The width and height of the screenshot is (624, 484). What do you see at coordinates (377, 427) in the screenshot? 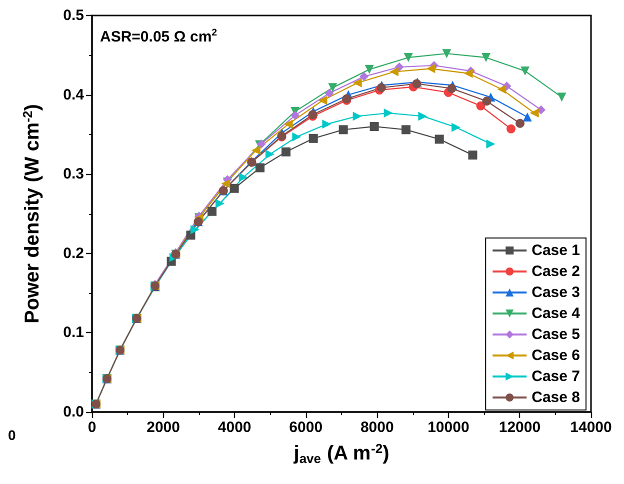
I see `x-tick-label: 8000` at bounding box center [377, 427].